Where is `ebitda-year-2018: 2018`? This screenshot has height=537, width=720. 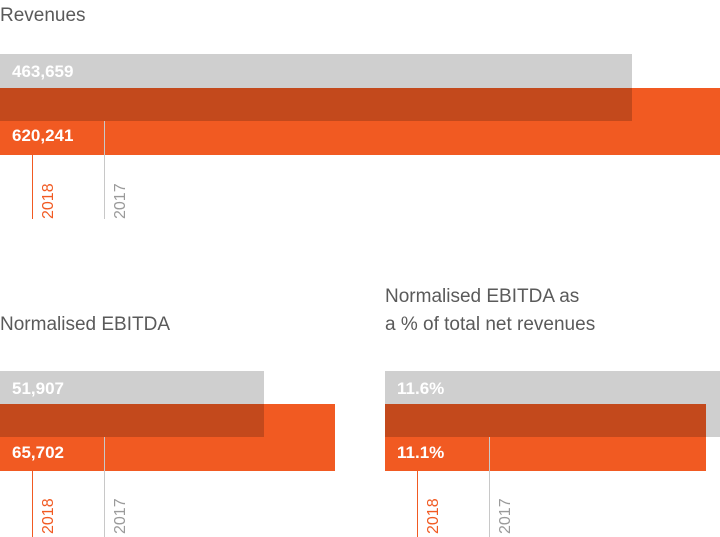
ebitda-year-2018: 2018 is located at coordinates (48, 516).